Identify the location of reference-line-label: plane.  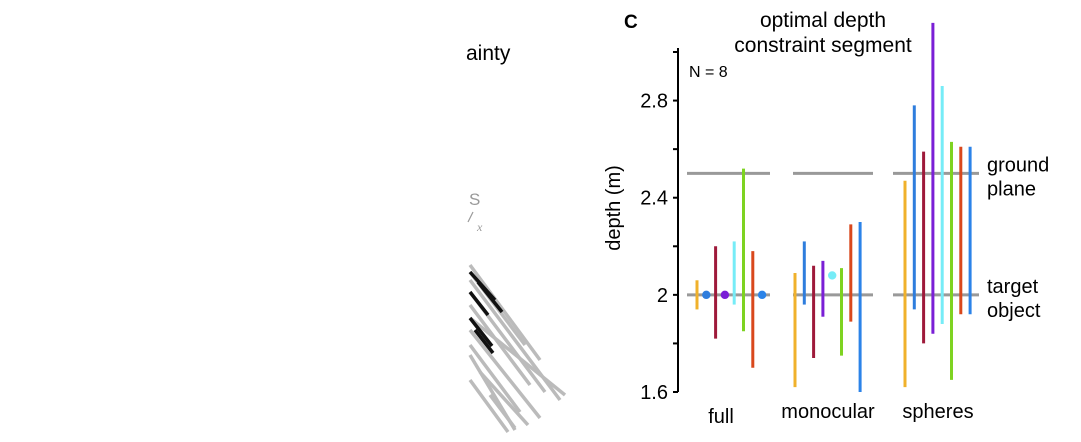
(1011, 189).